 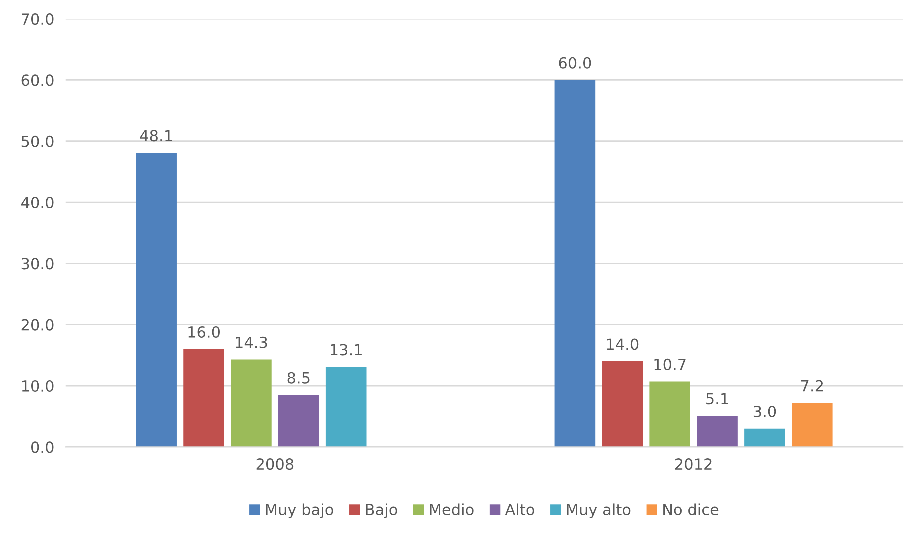 I want to click on data-label: 16.0, so click(x=204, y=332).